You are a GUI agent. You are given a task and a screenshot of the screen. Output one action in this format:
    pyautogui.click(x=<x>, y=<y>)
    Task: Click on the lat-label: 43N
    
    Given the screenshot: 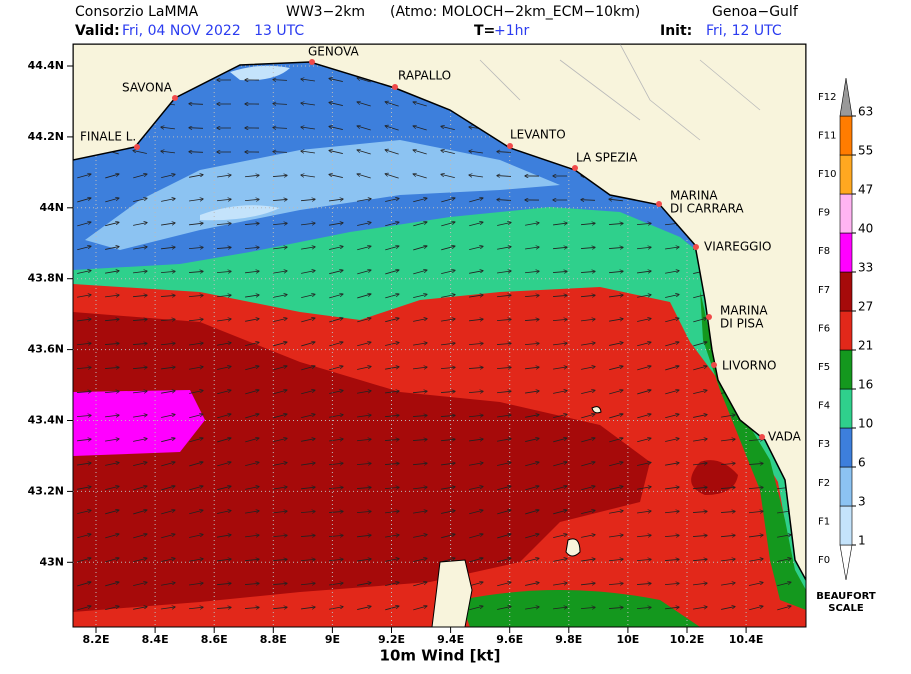 What is the action you would take?
    pyautogui.click(x=51, y=561)
    